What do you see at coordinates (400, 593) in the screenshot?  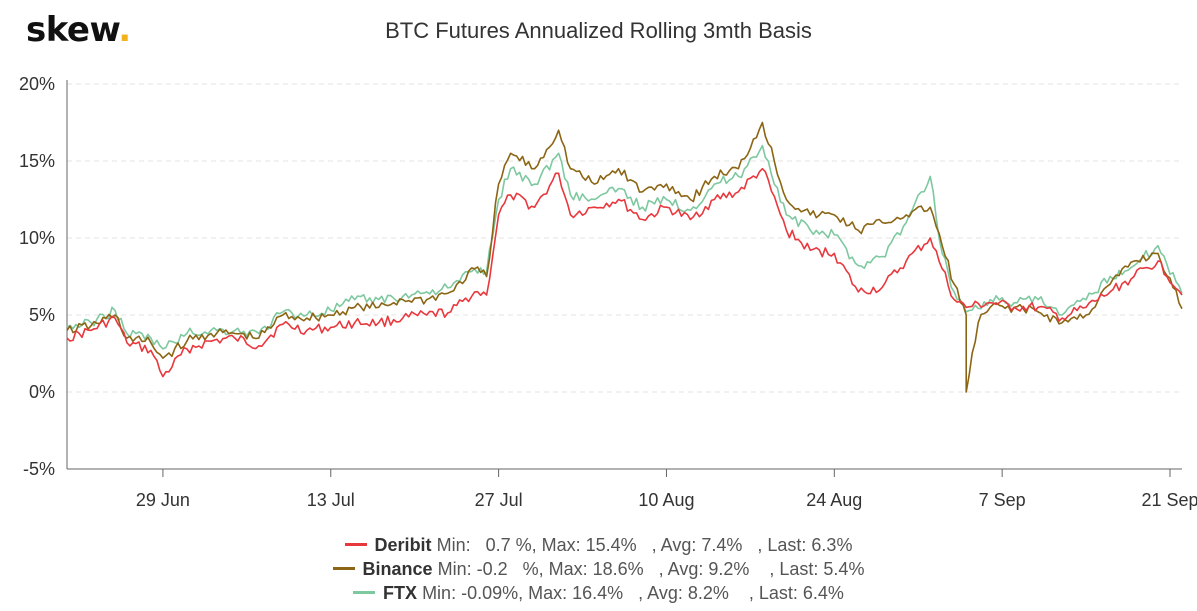 I see `legend-label-ftx: FTX` at bounding box center [400, 593].